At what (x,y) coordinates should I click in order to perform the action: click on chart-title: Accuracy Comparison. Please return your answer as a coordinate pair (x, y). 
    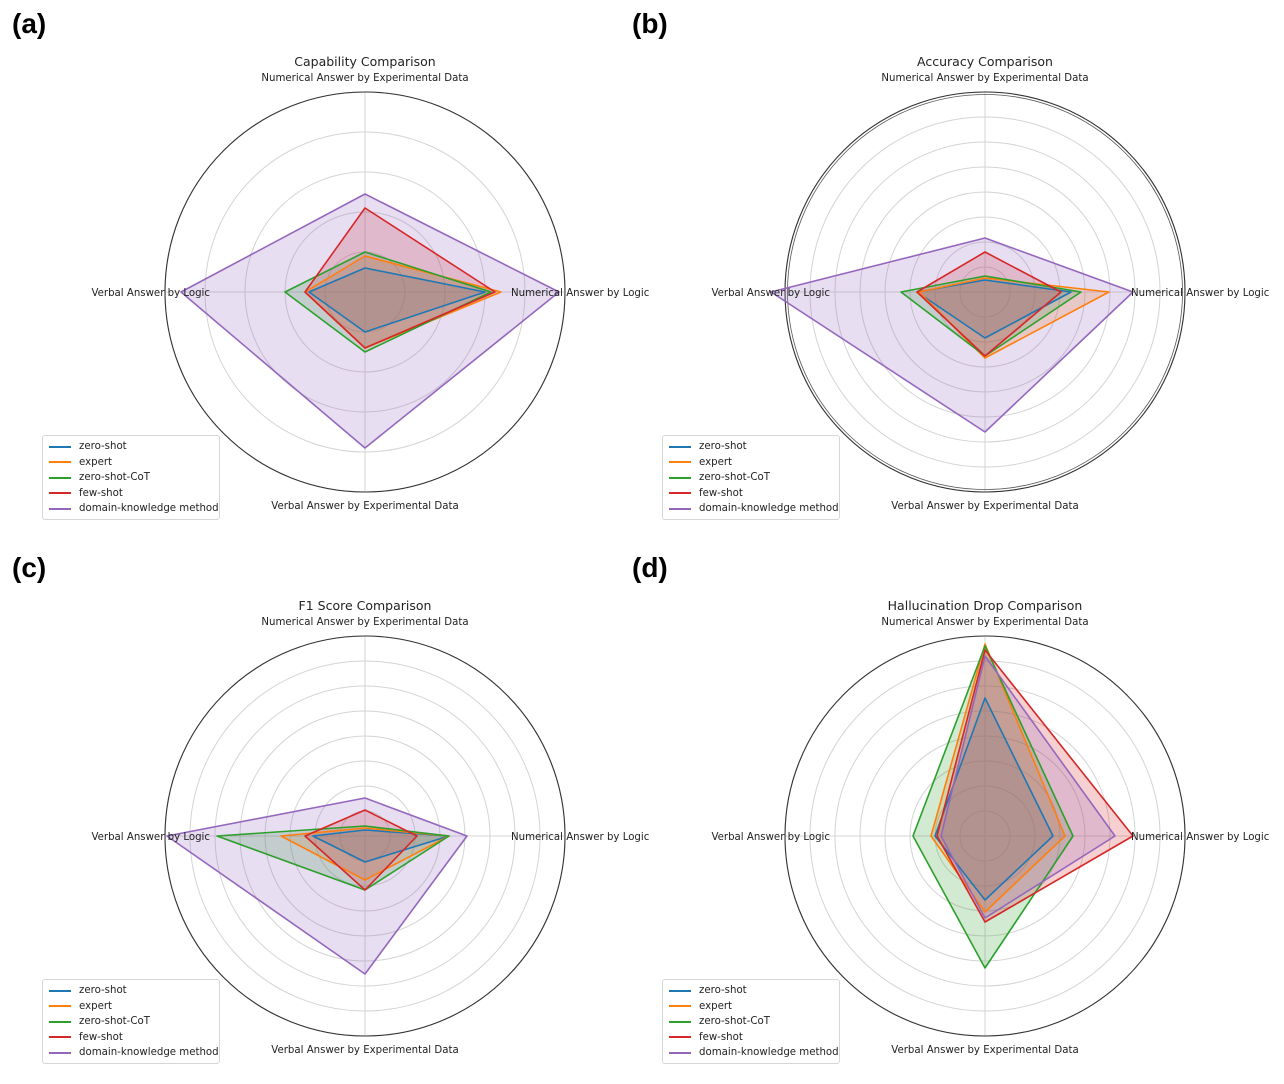
    Looking at the image, I should click on (985, 61).